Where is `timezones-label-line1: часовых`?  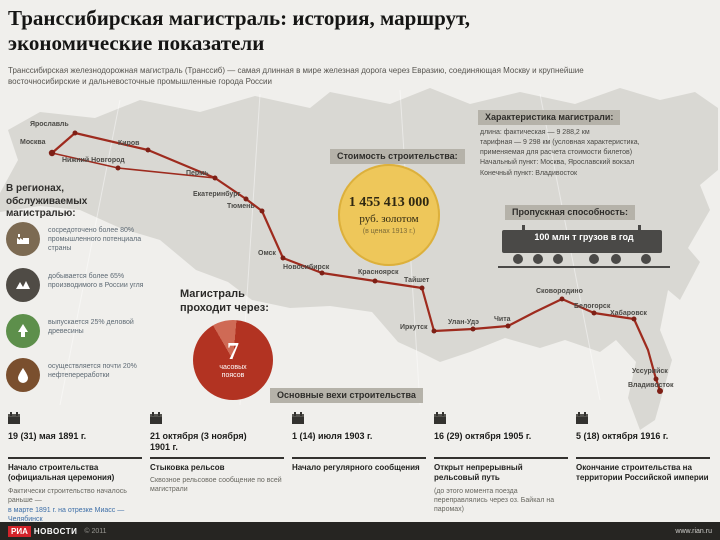 timezones-label-line1: часовых is located at coordinates (233, 367).